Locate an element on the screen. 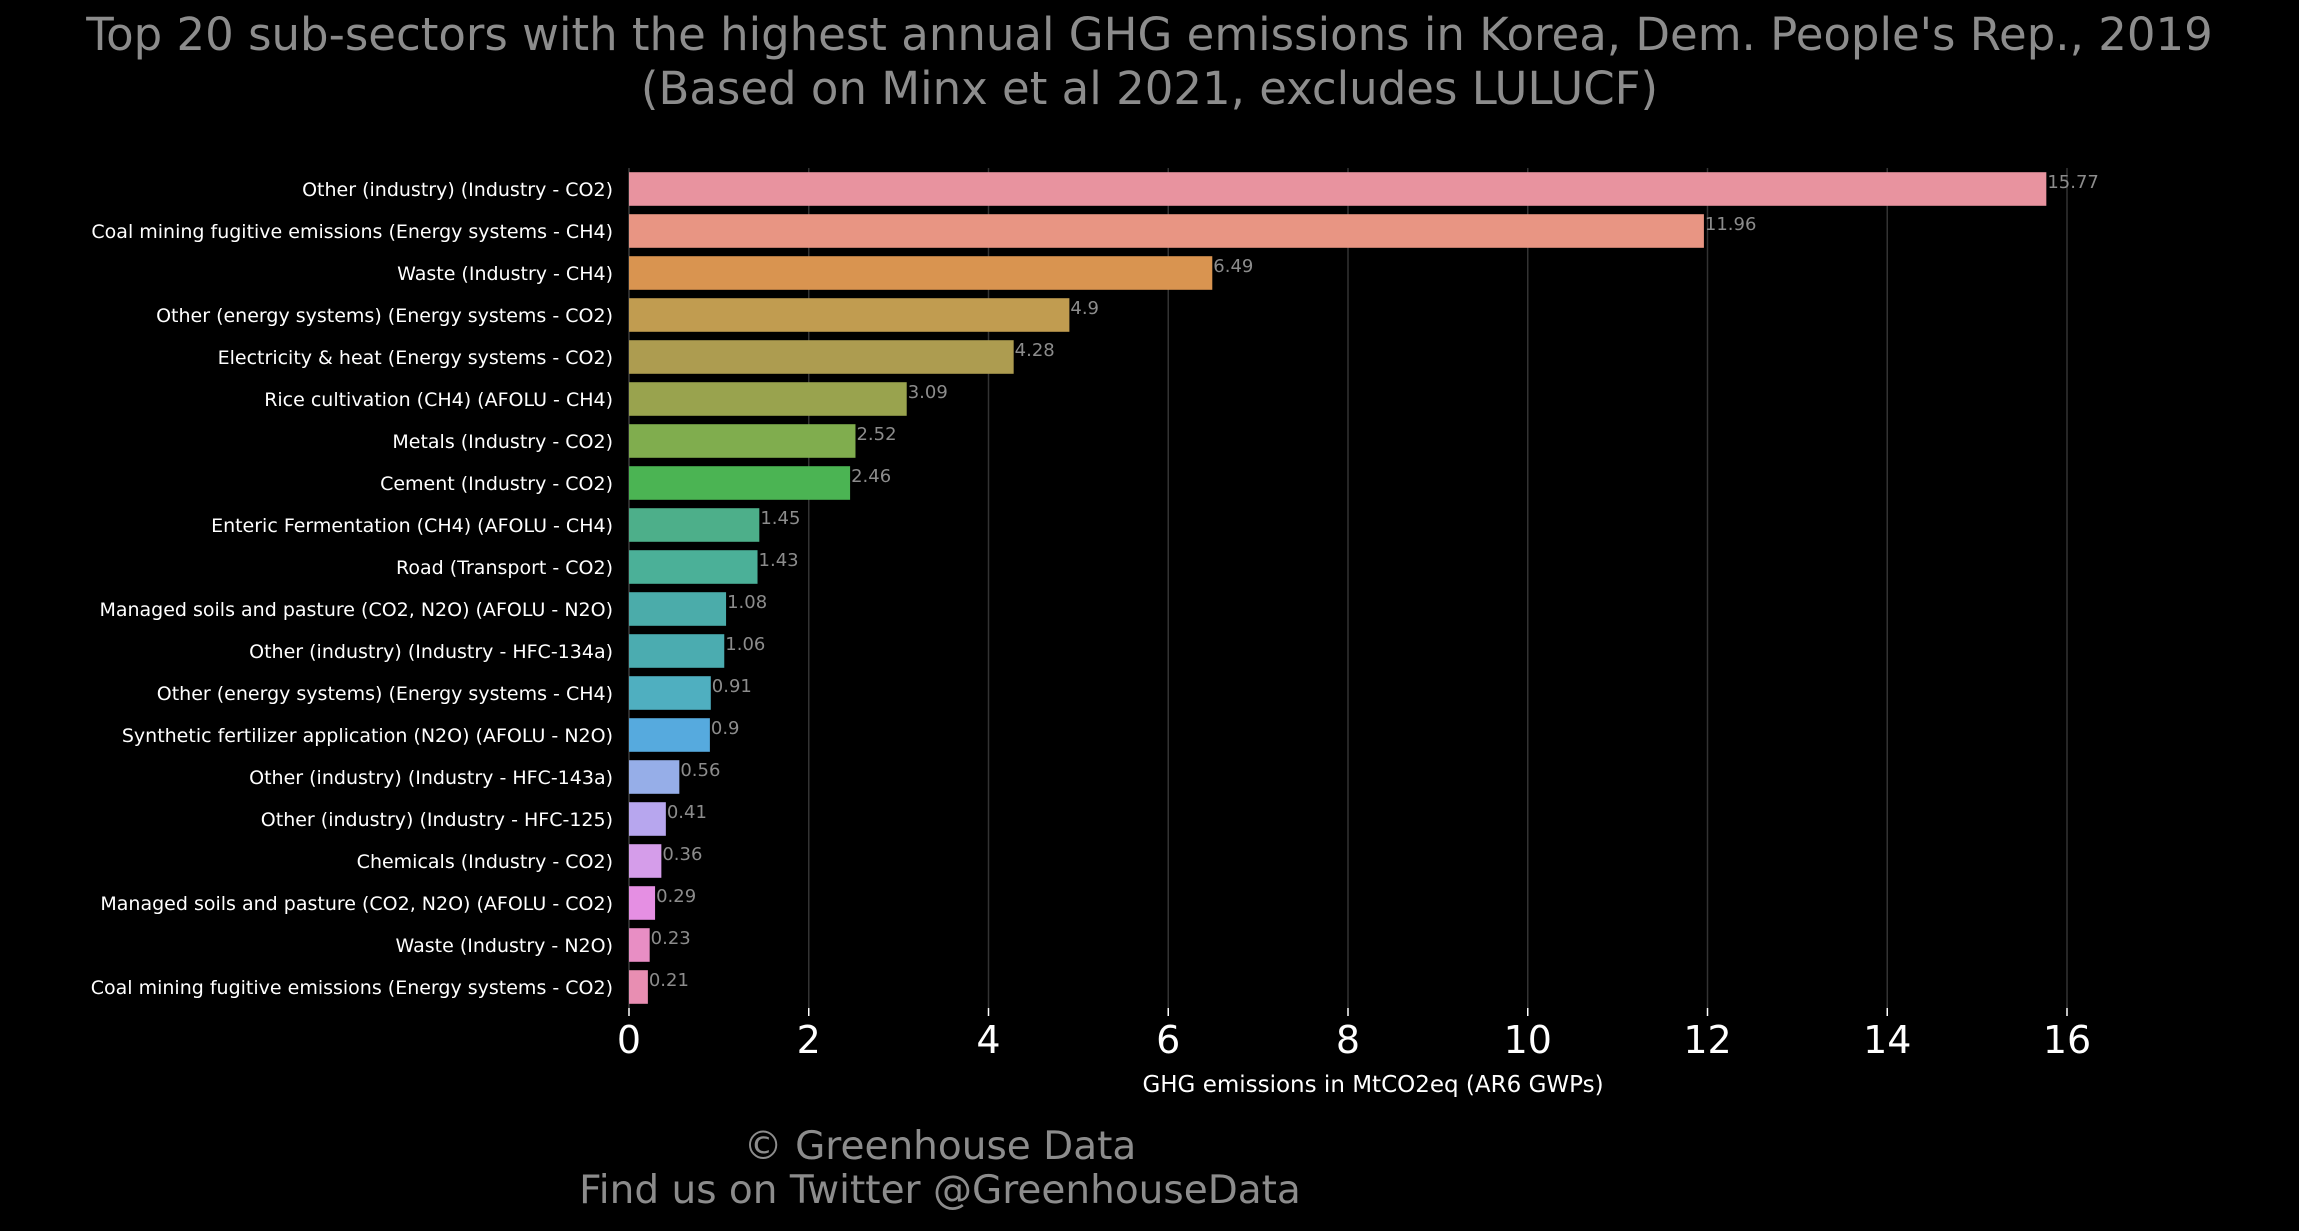 The height and width of the screenshot is (1231, 2299). x-tick-label: 6 is located at coordinates (1168, 1040).